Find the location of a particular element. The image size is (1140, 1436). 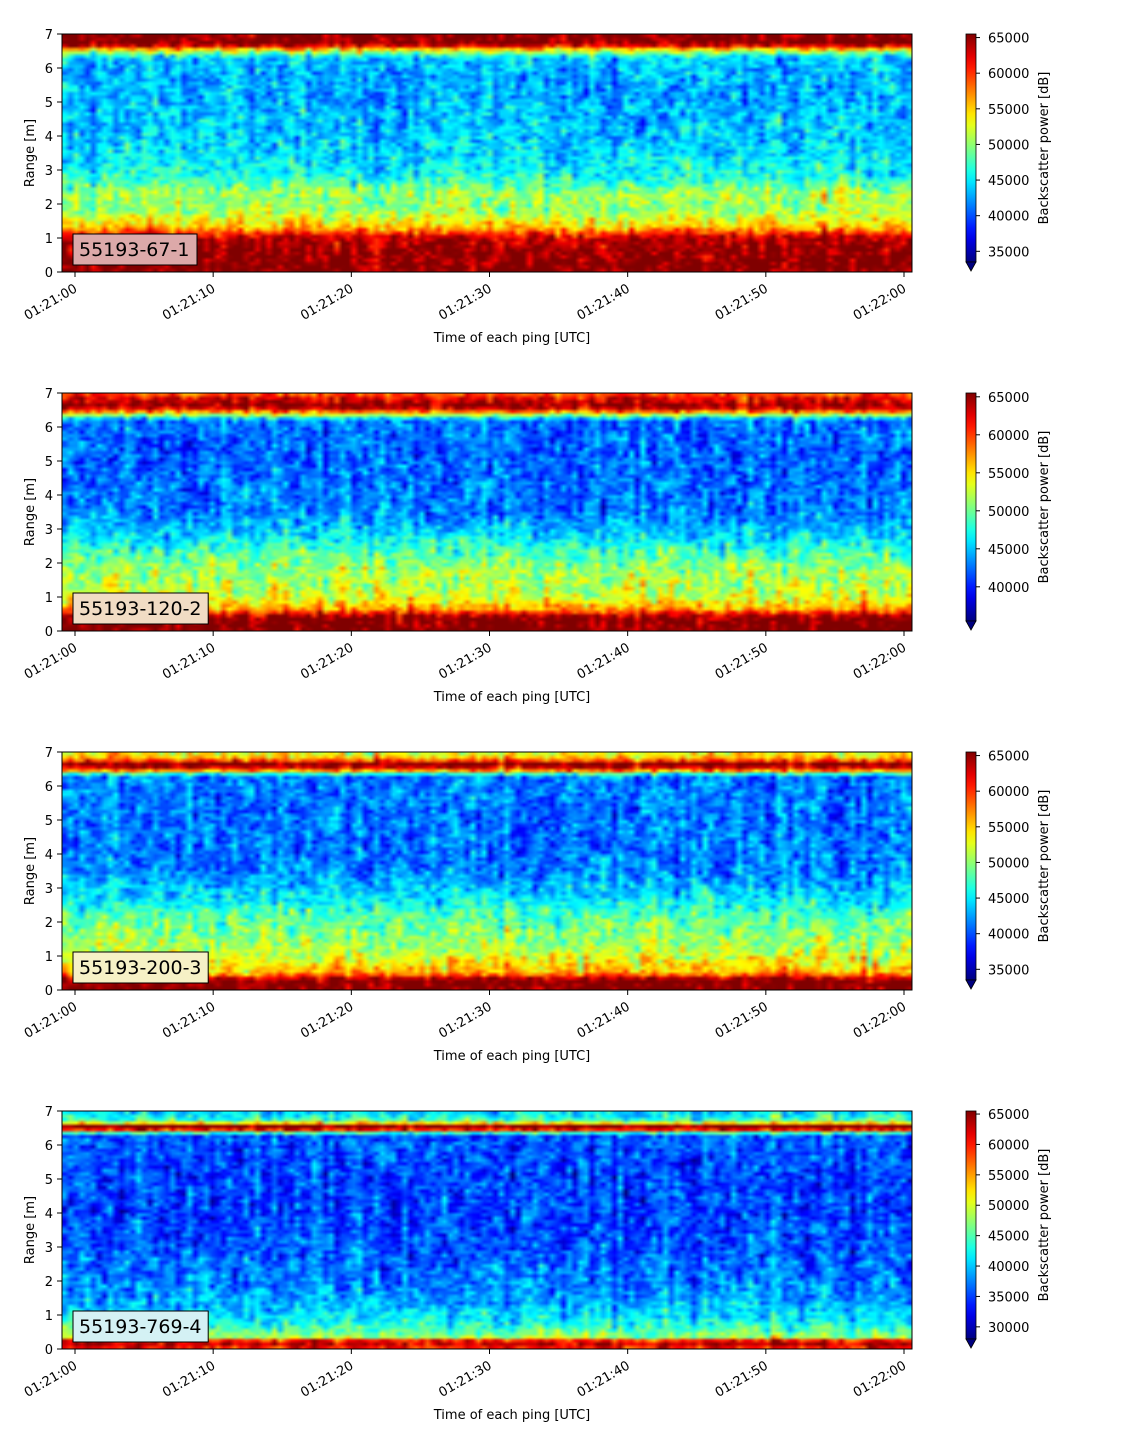

sensor-label: 55193-67-1 is located at coordinates (134, 250).